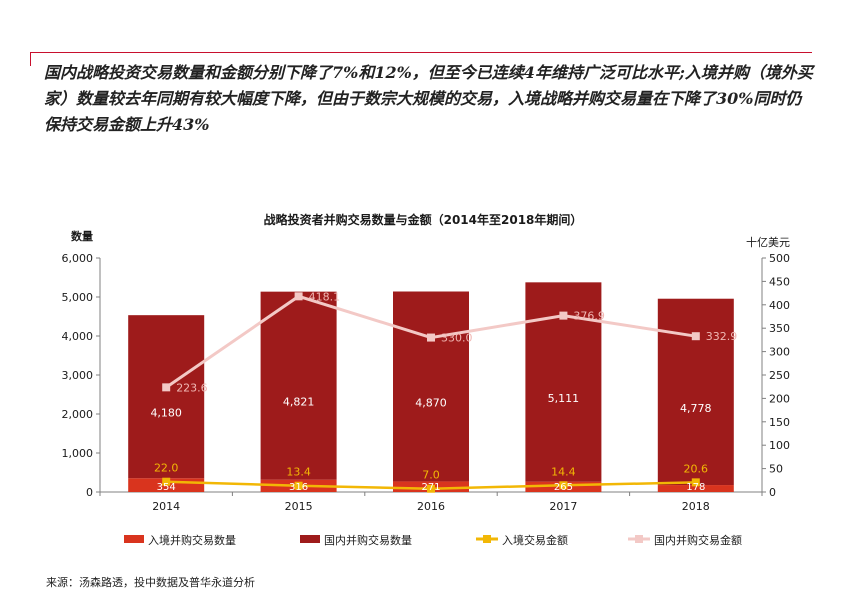  What do you see at coordinates (78, 375) in the screenshot?
I see `y-left-tick-label: 3,000` at bounding box center [78, 375].